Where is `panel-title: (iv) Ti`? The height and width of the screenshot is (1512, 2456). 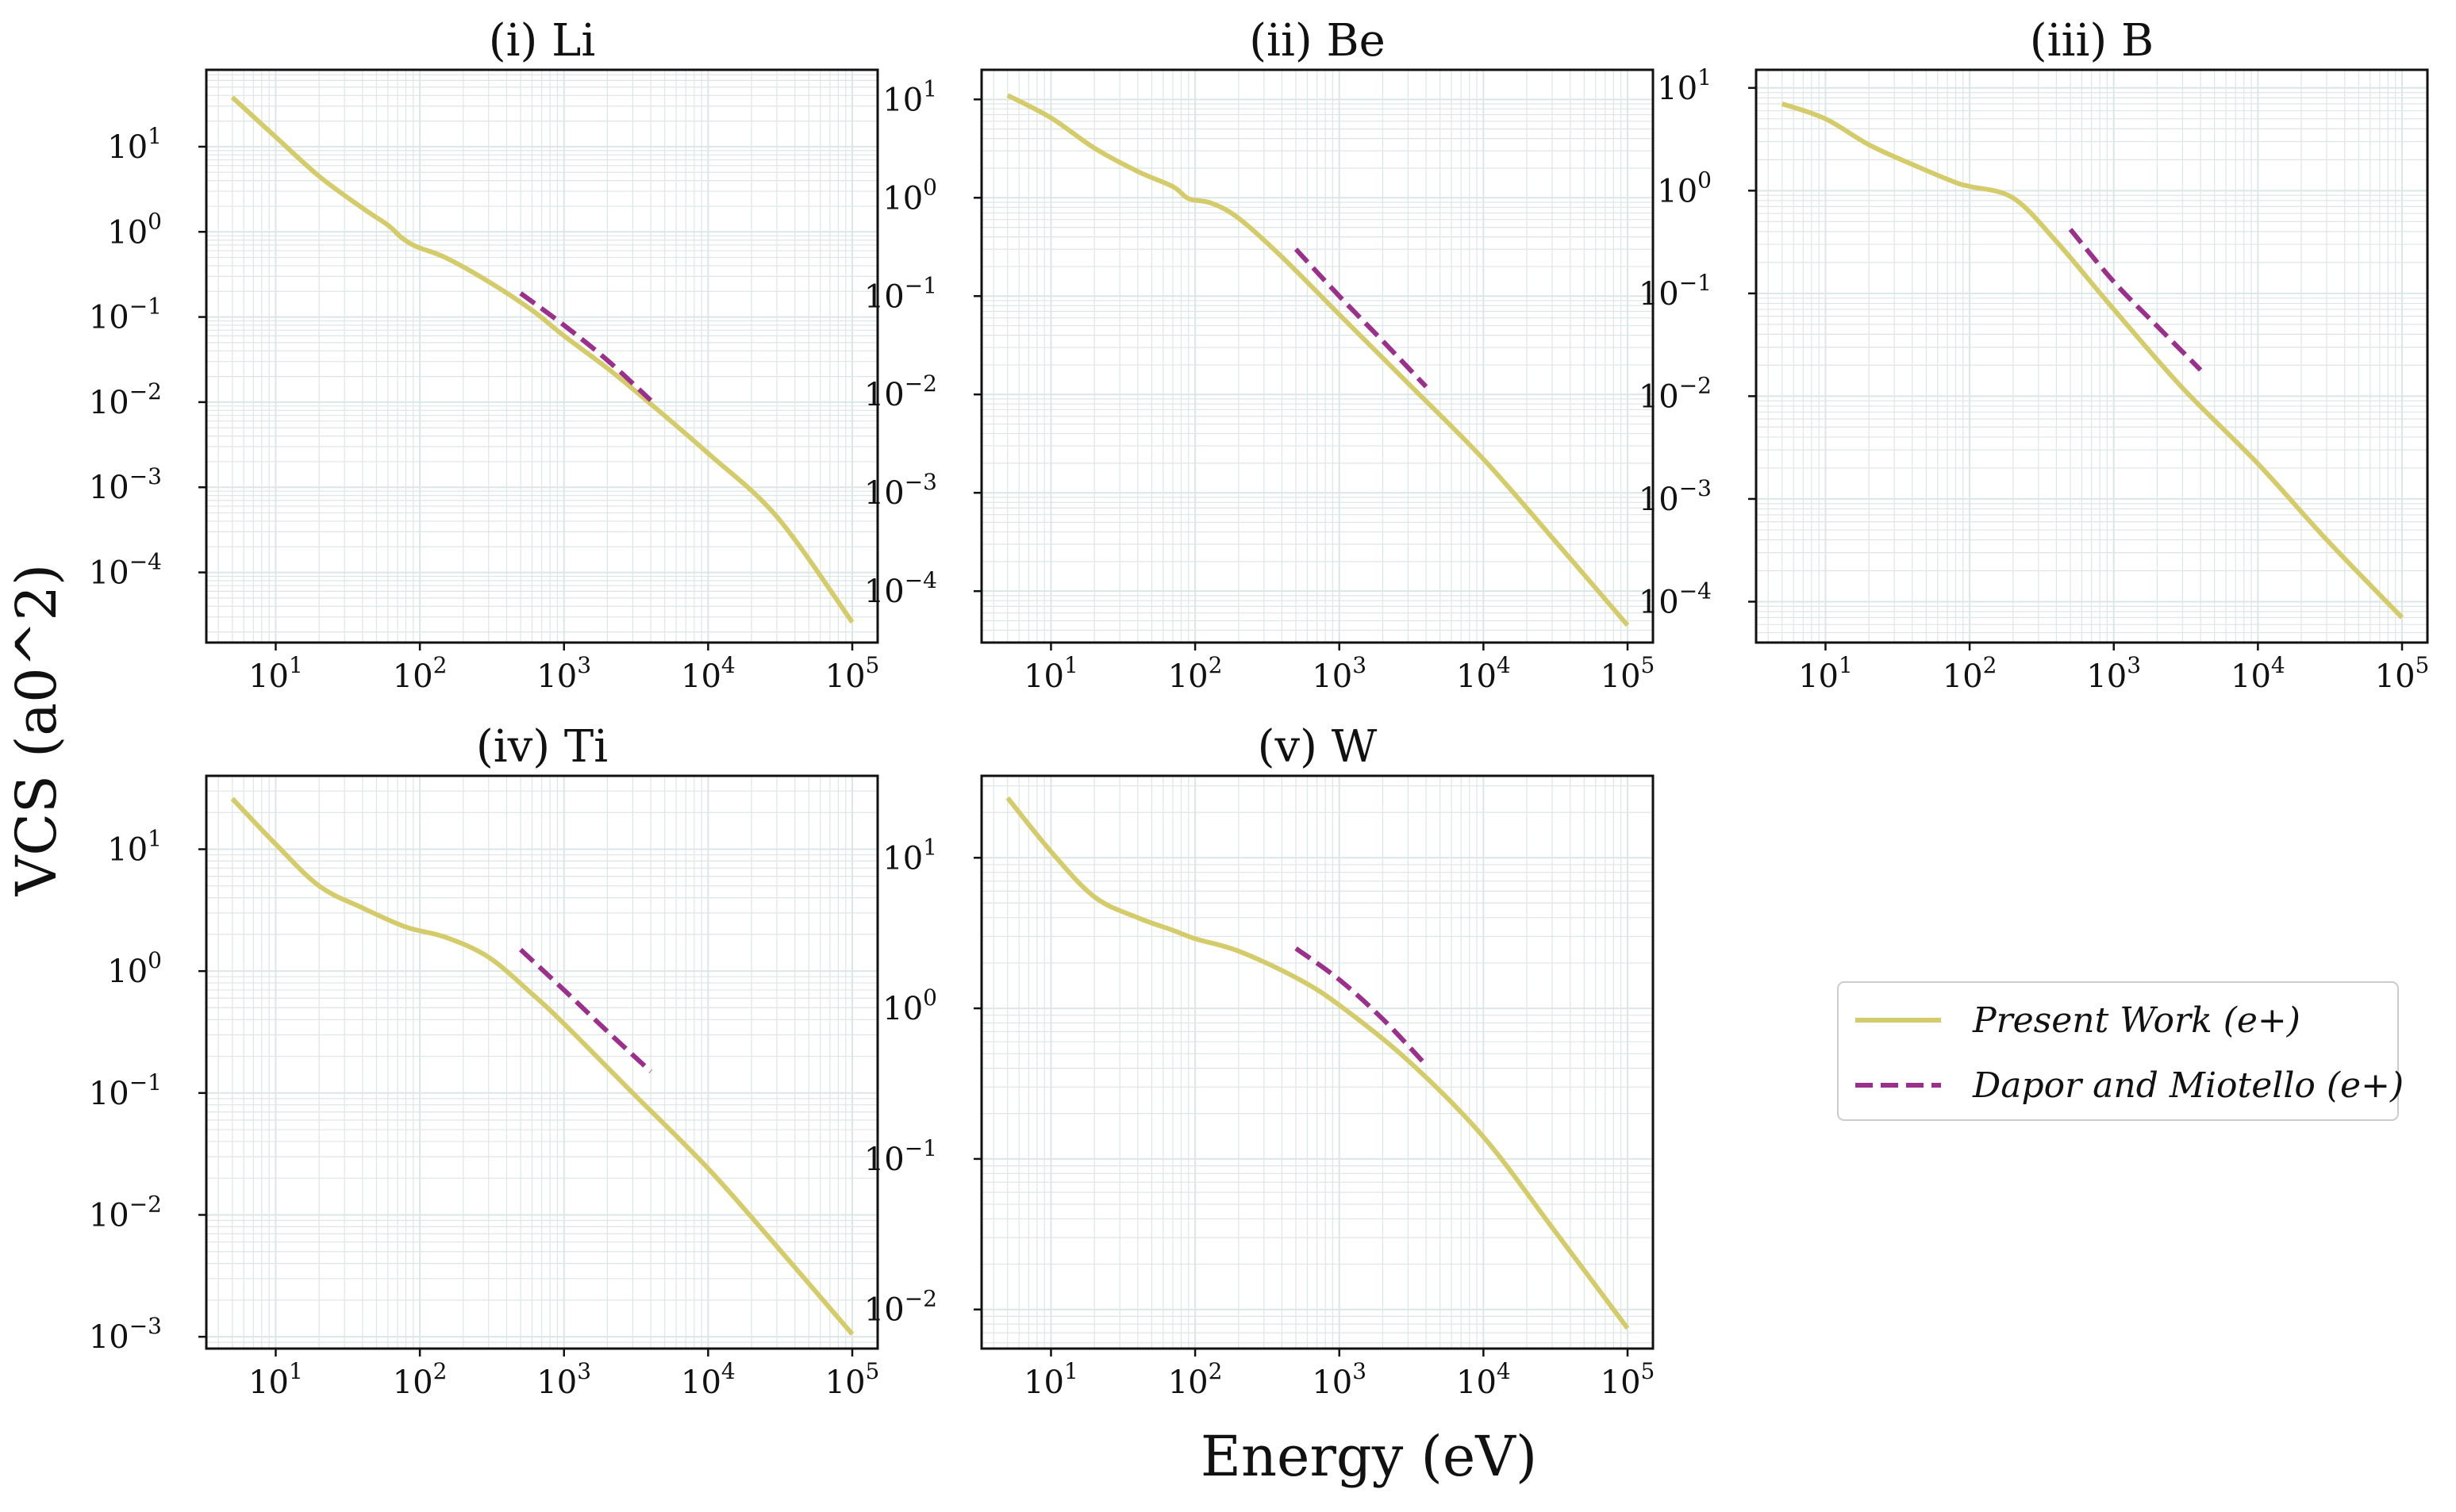
panel-title: (iv) Ti is located at coordinates (542, 747).